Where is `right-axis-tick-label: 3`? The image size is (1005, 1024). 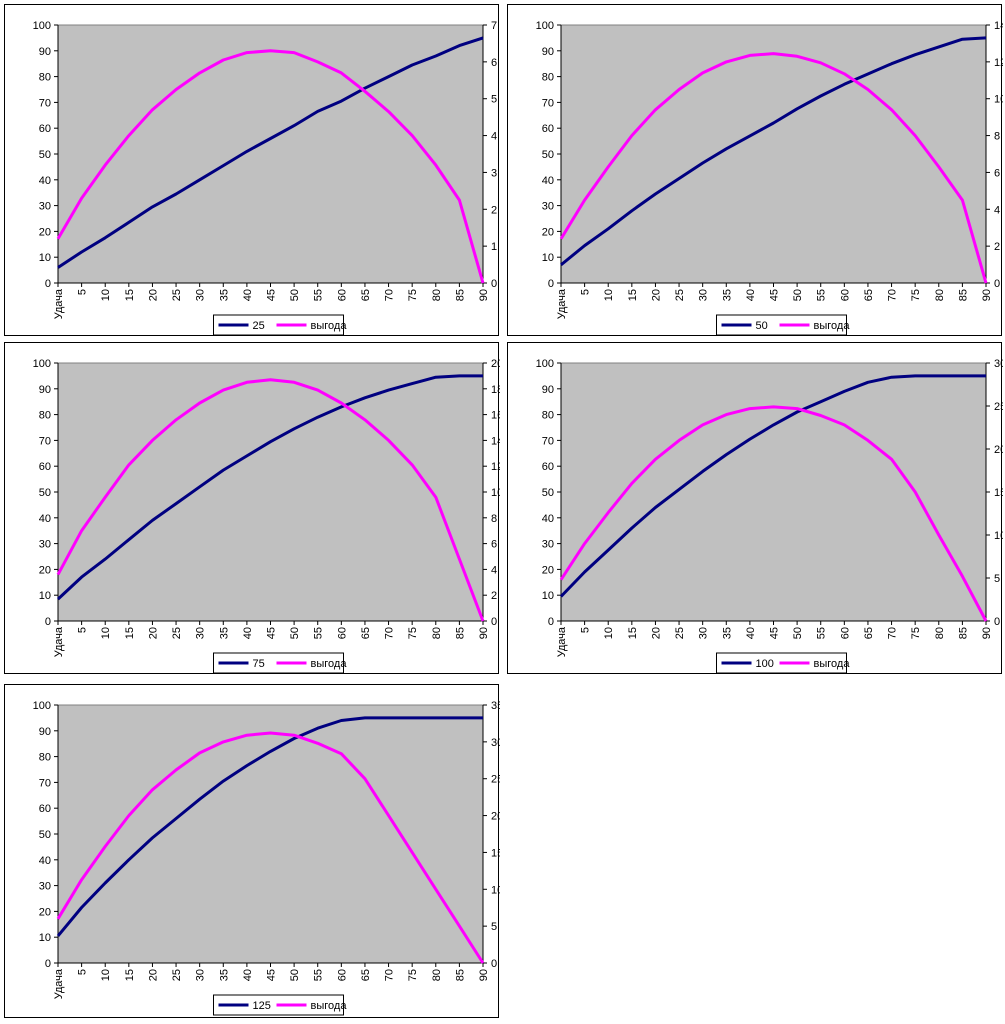 right-axis-tick-label: 3 is located at coordinates (494, 173).